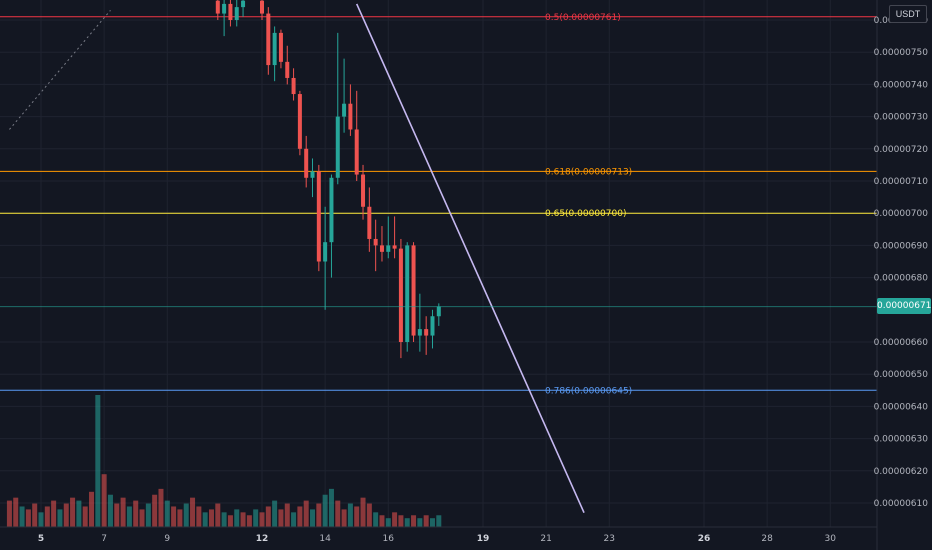  Describe the element at coordinates (901, 472) in the screenshot. I see `price-axis-label: 0.00000620` at that location.